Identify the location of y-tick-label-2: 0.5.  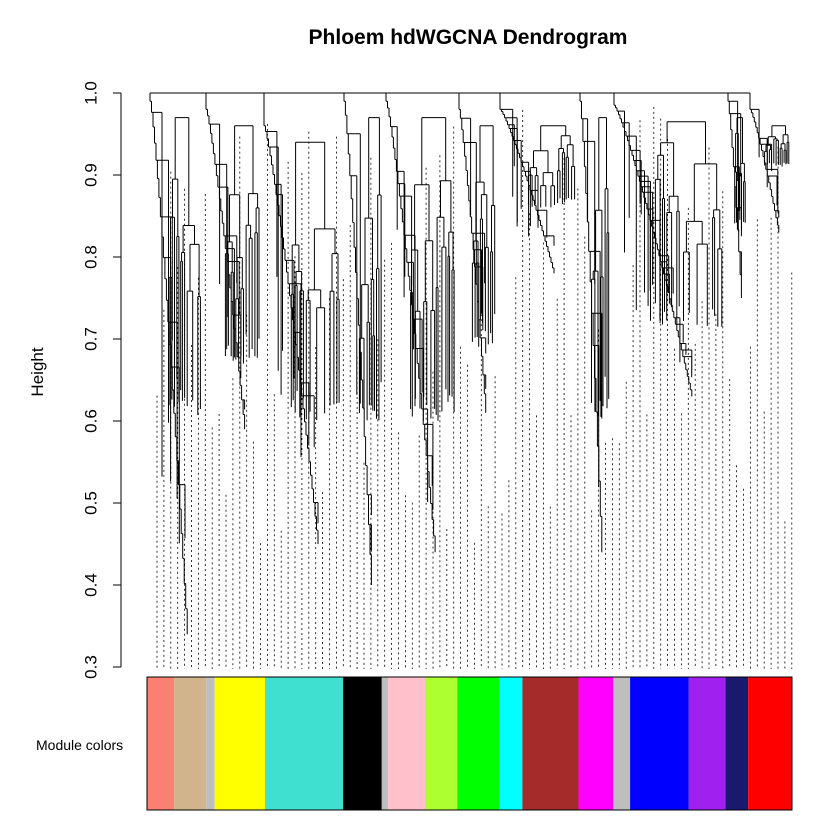
(90, 503).